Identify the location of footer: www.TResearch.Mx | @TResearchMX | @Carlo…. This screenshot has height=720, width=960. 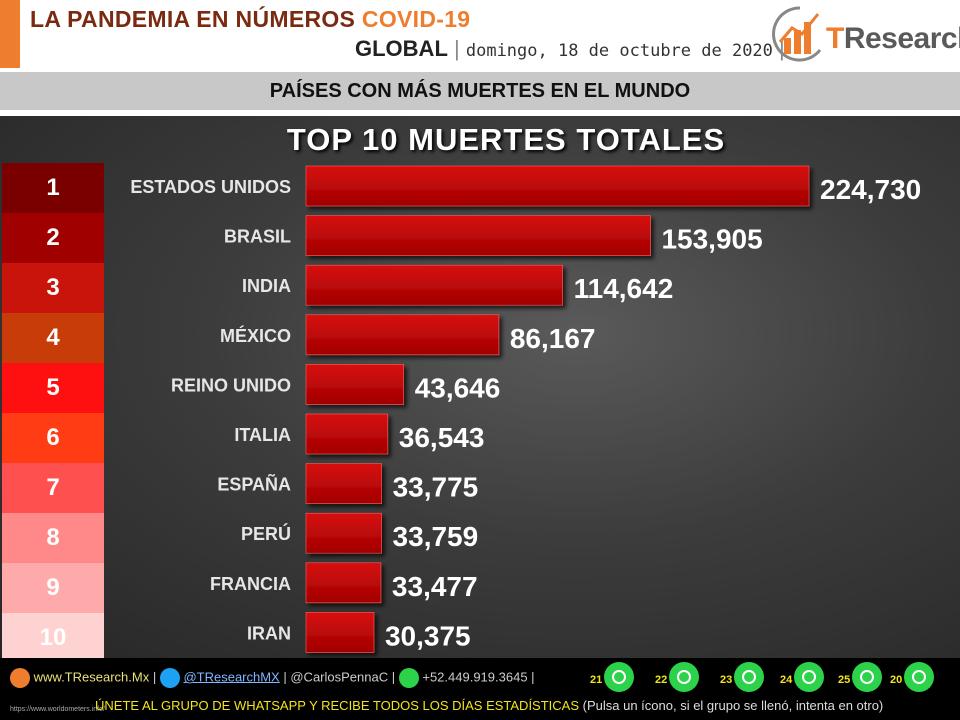
(480, 689).